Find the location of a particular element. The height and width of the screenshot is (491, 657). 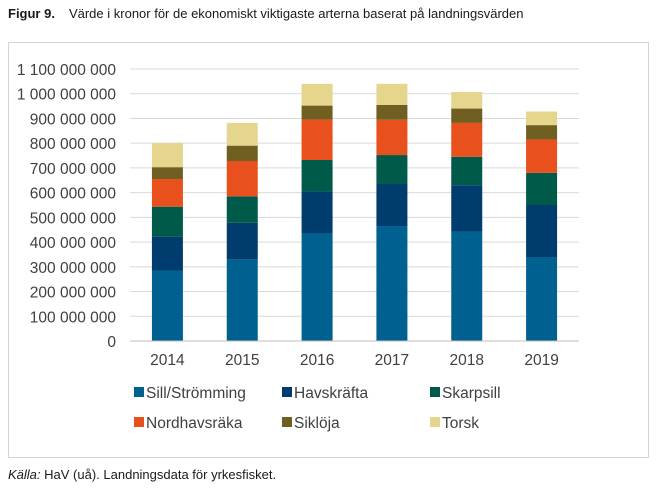

legend-item: Siklöja is located at coordinates (311, 423).